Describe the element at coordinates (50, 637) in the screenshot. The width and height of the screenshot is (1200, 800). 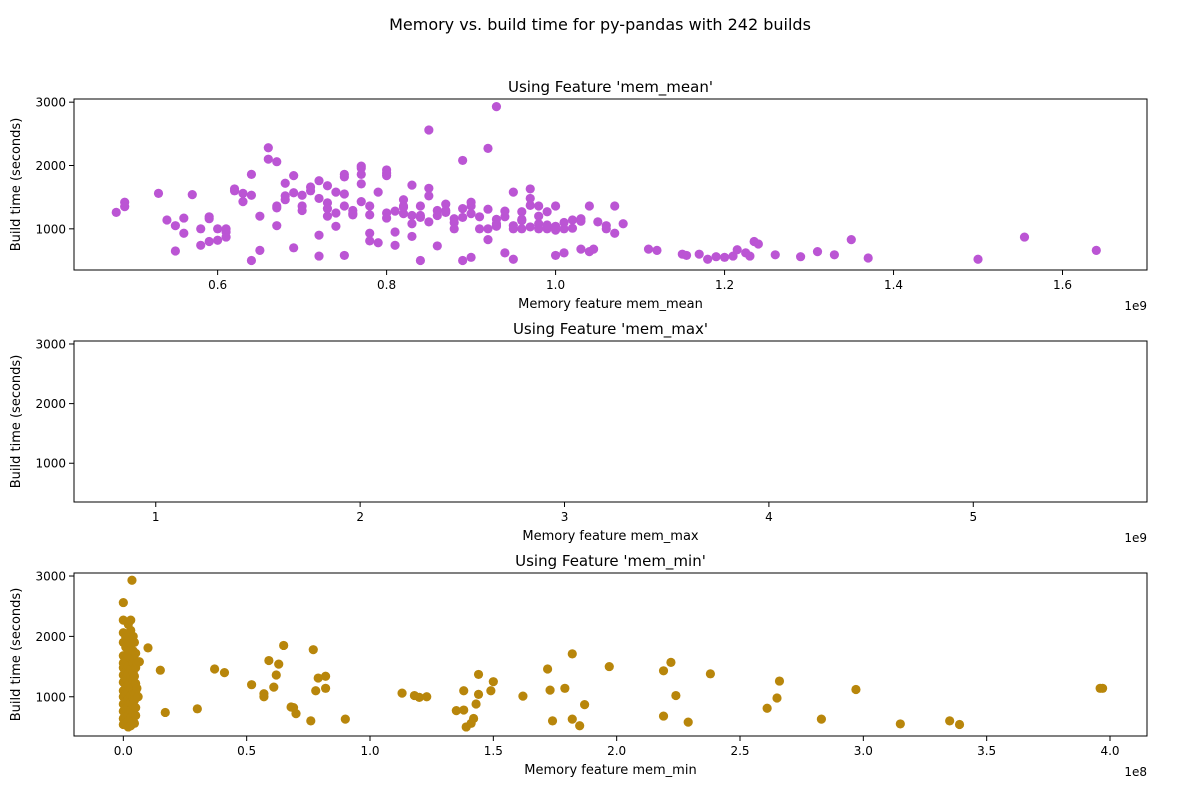
I see `y-tick-label: 2000` at that location.